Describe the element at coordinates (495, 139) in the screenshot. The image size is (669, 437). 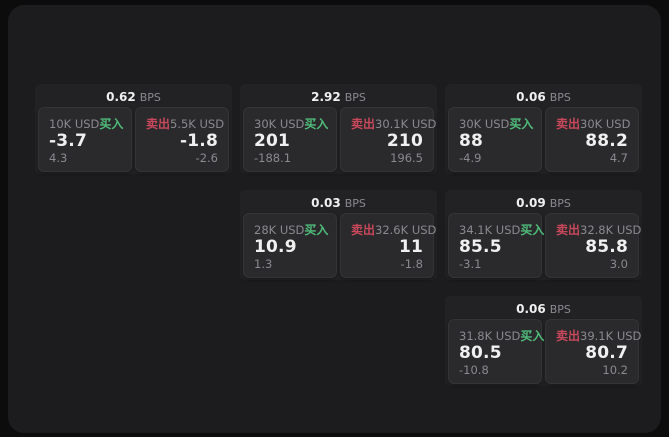
I see `buy-quote-tile: 30K USD 买入 88 -4.9` at that location.